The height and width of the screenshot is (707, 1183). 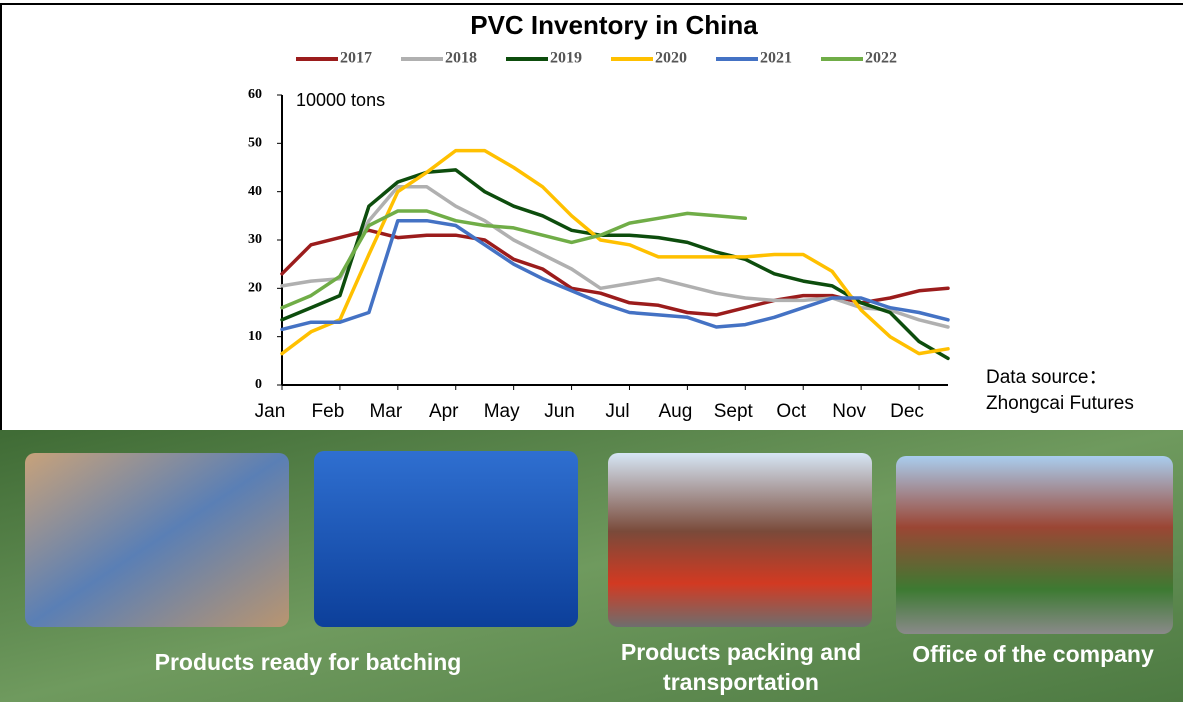 I want to click on panel-caption: Products packing and transportation, so click(x=741, y=667).